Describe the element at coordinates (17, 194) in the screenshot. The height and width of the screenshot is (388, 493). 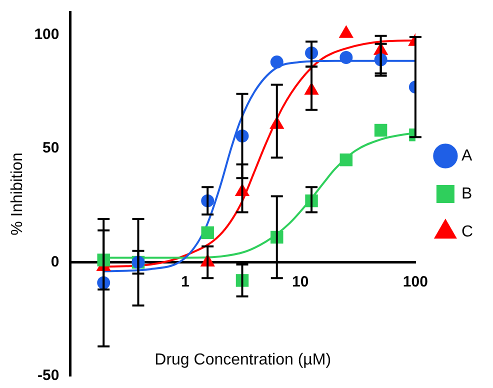
I see `y-axis-title: % Inhibition` at that location.